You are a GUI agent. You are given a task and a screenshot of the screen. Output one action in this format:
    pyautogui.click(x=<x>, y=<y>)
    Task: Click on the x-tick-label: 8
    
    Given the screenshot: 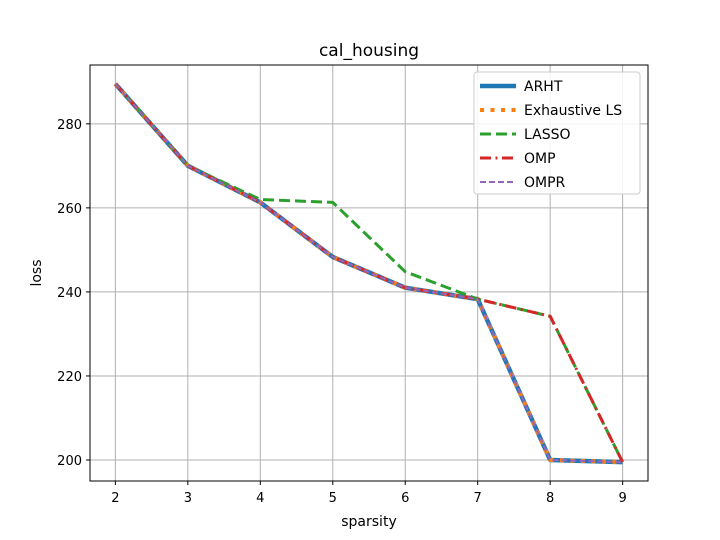 What is the action you would take?
    pyautogui.click(x=550, y=498)
    